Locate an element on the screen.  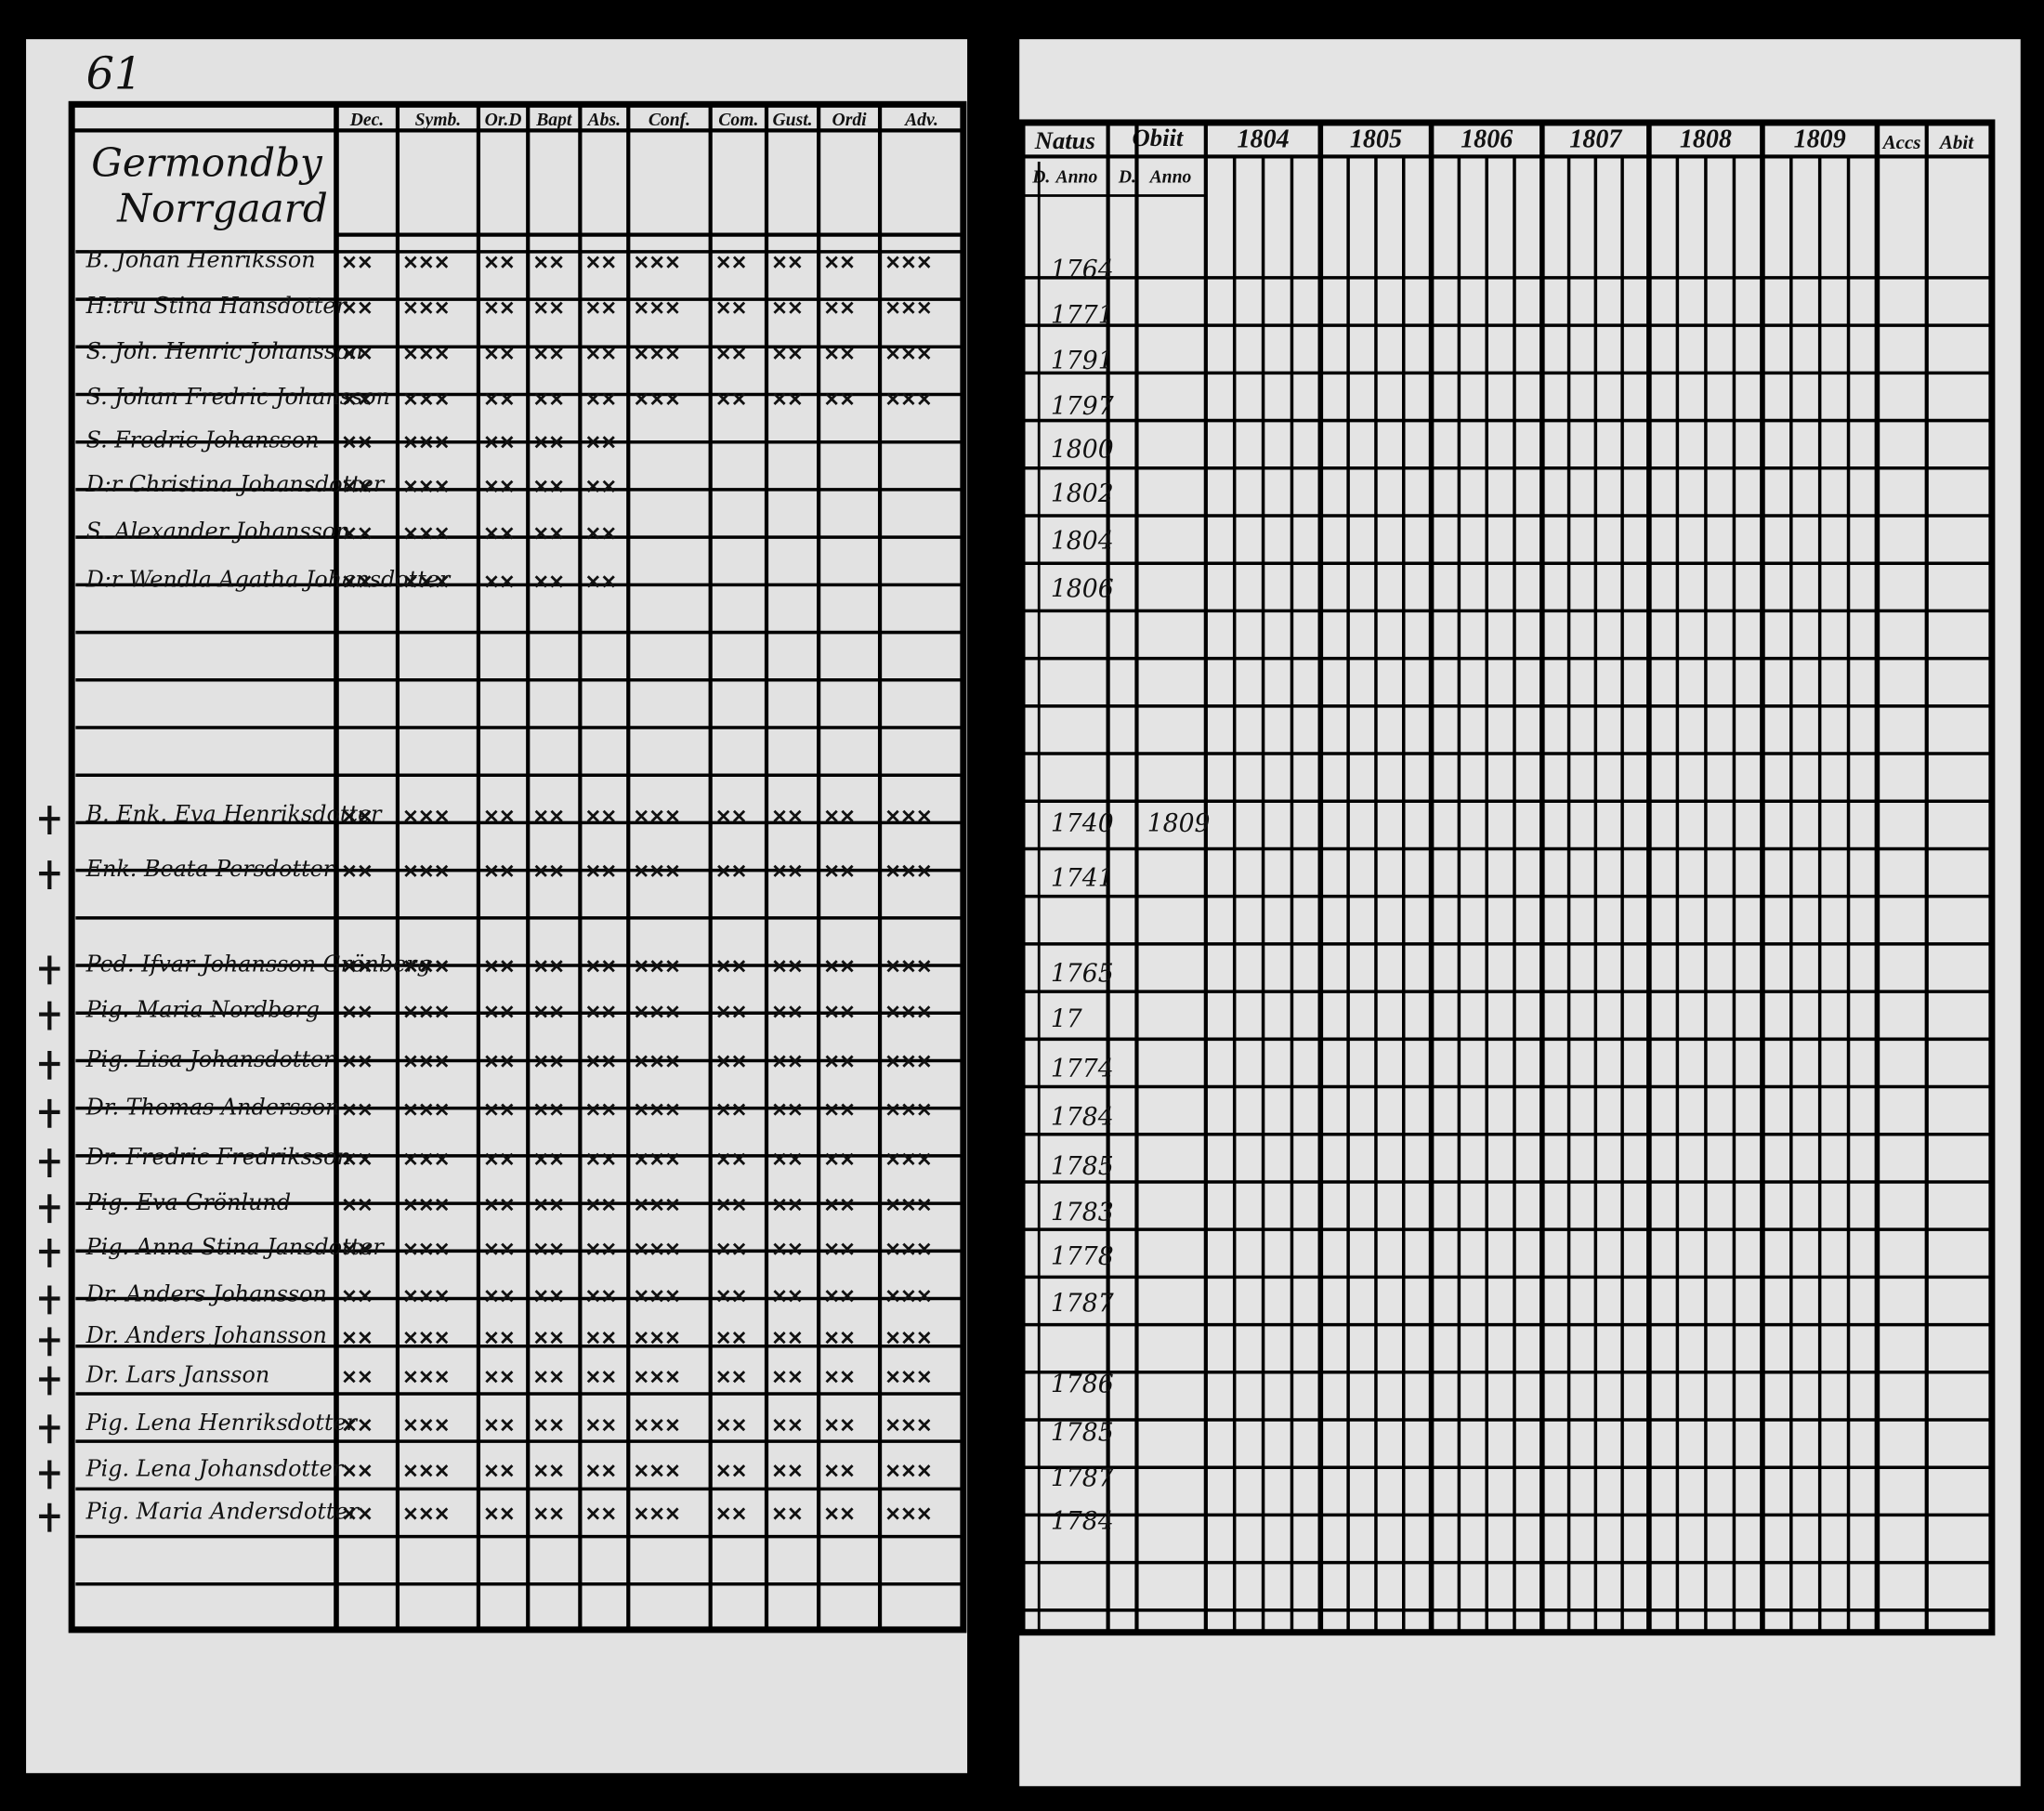
column-header: Gust. is located at coordinates (793, 120).